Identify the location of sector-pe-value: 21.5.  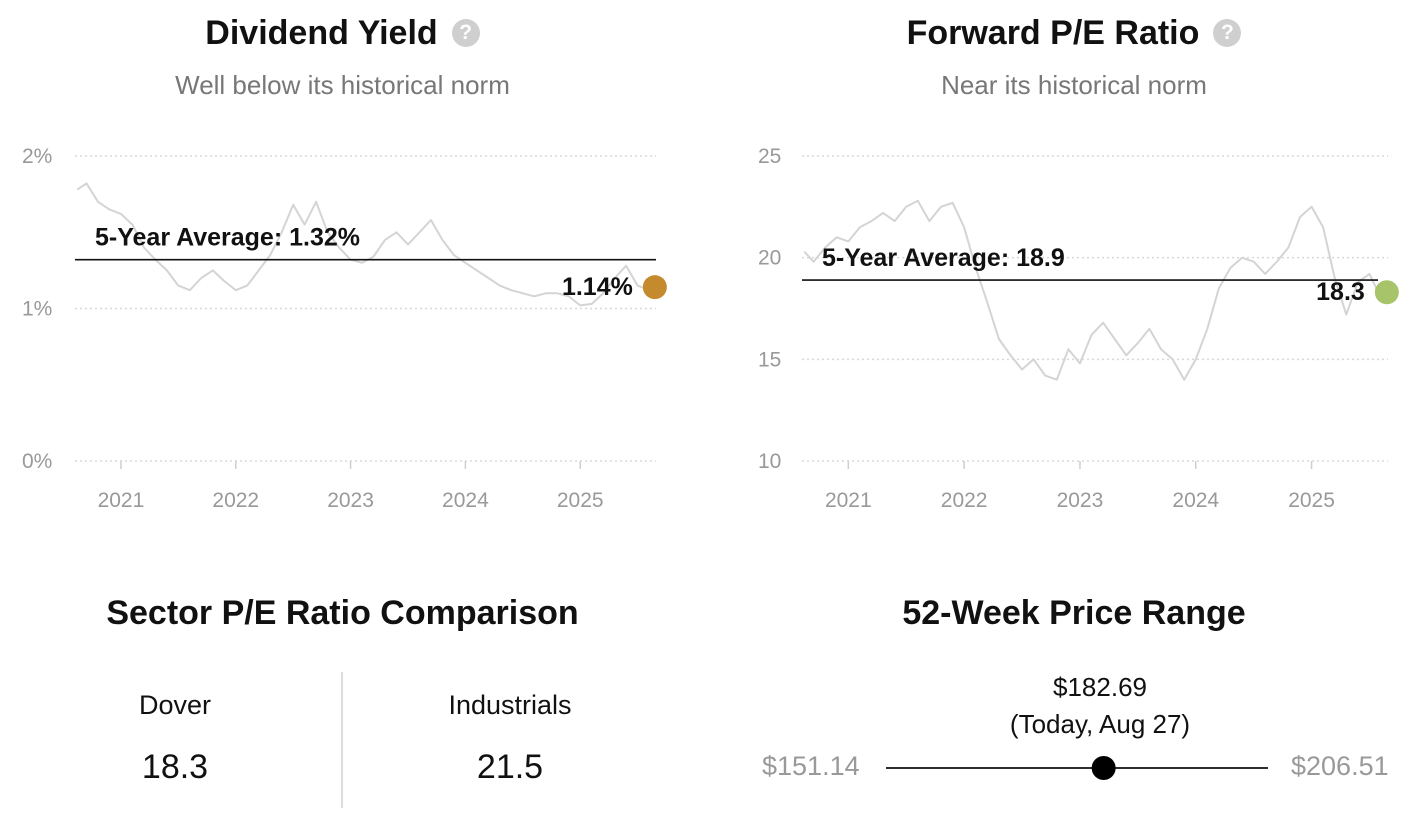
(510, 767).